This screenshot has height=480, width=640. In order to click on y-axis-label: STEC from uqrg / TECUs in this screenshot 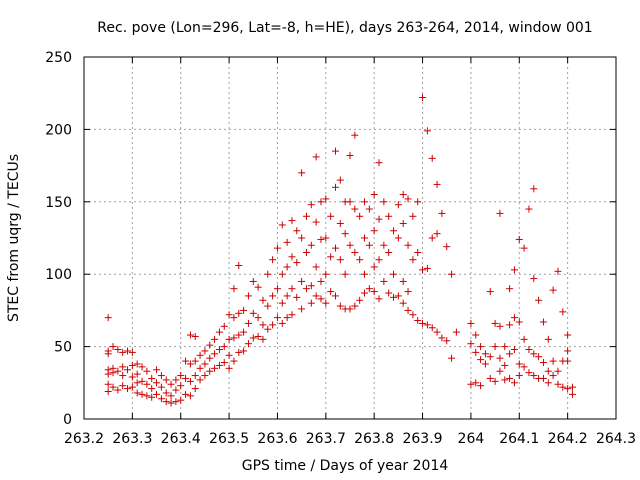, I will do `click(14, 238)`.